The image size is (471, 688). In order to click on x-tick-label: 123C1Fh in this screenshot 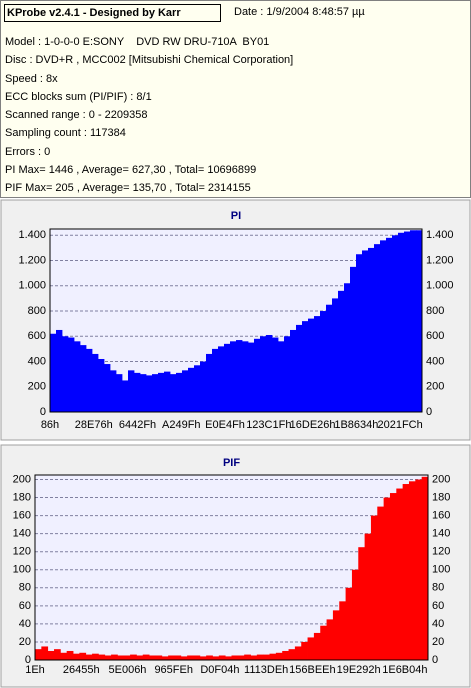, I will do `click(268, 425)`.